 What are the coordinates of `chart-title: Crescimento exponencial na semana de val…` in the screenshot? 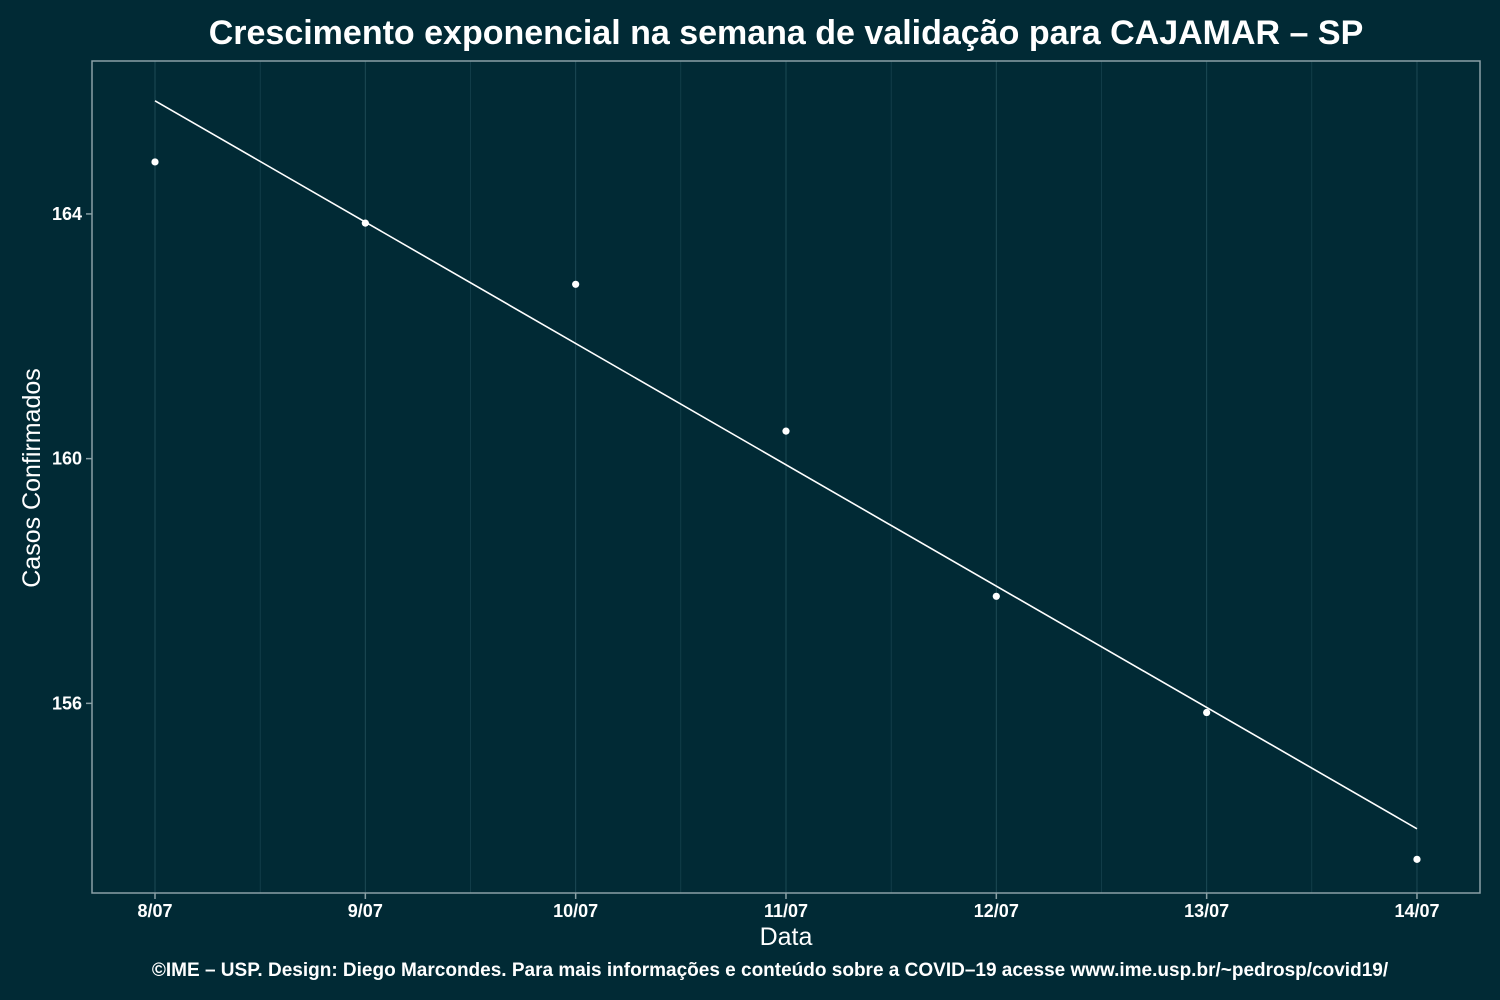 It's located at (786, 33).